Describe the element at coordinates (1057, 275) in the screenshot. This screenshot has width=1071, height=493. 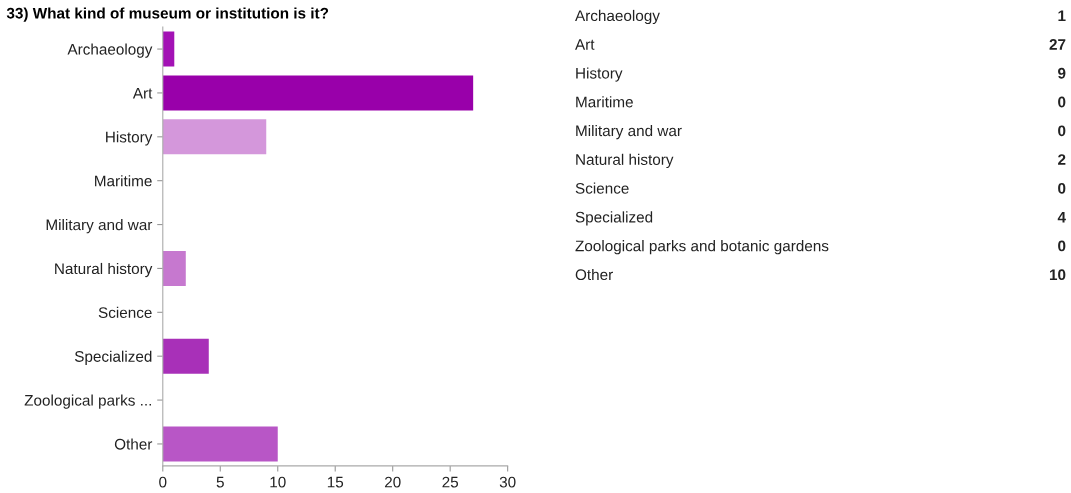
I see `data-label: 10` at that location.